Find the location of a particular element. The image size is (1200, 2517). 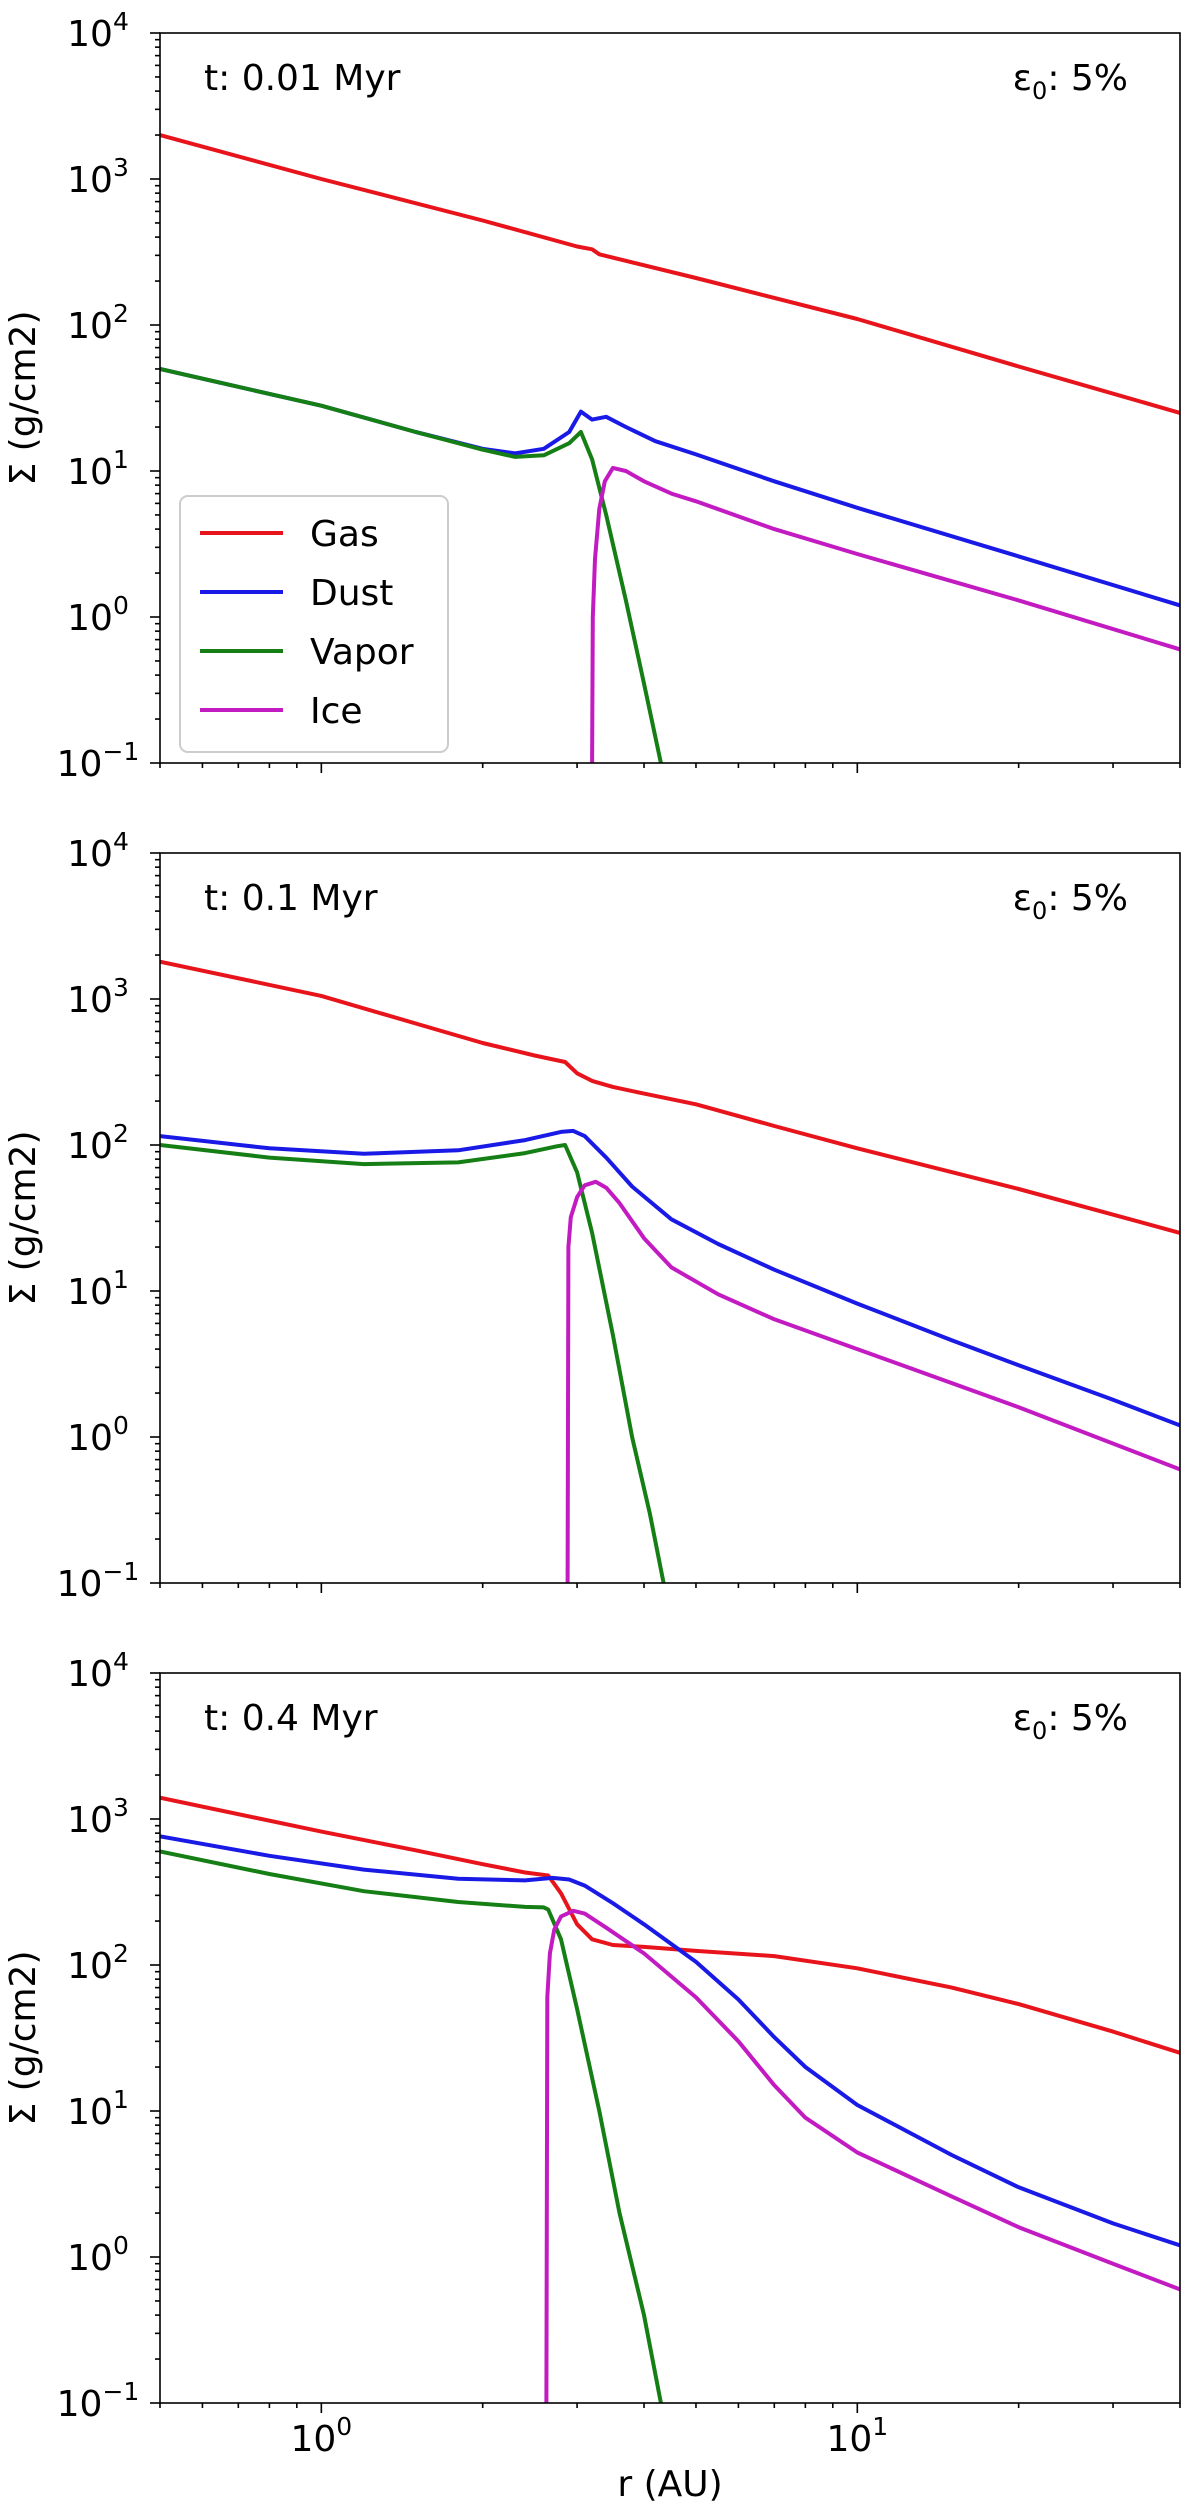

xtick-label: 10⁰ is located at coordinates (321, 2436).